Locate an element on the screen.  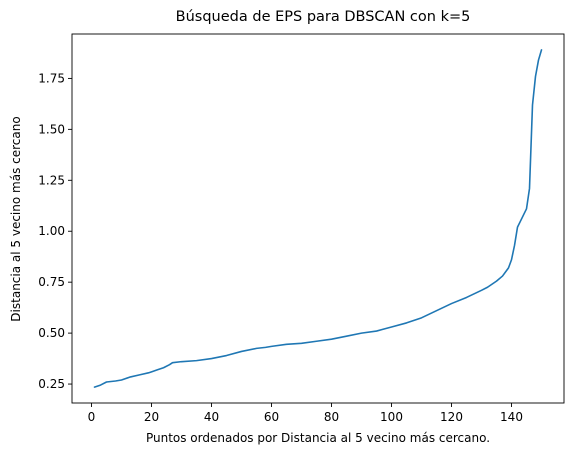
y-tick-label: 0.50 is located at coordinates (51, 333).